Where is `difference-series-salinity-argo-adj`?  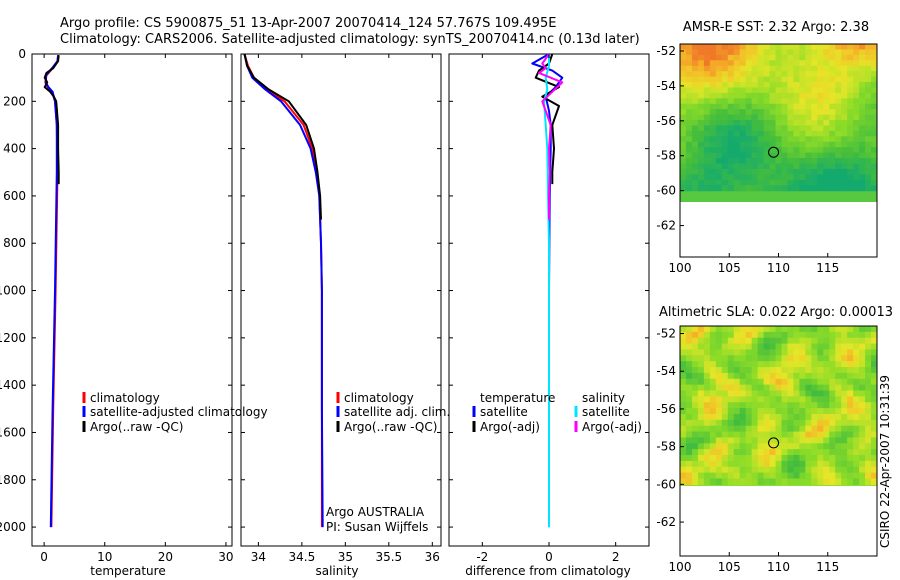 difference-series-salinity-argo-adj is located at coordinates (551, 136).